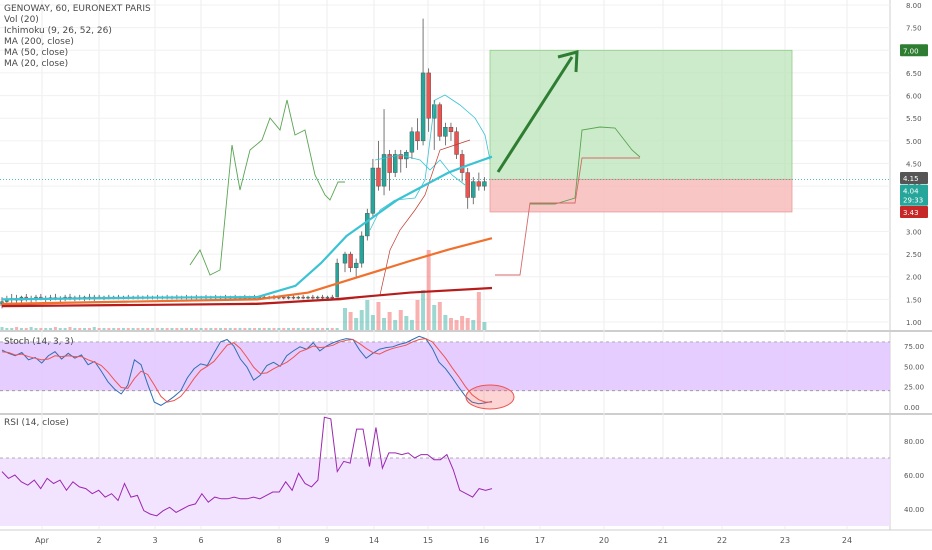 The width and height of the screenshot is (932, 550). Describe the element at coordinates (641, 195) in the screenshot. I see `loss-zone` at that location.